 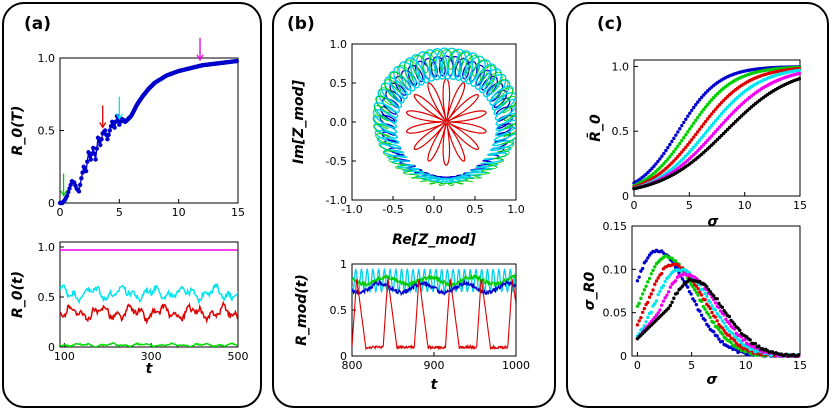 I want to click on a-top-axes-frame, so click(x=149, y=130).